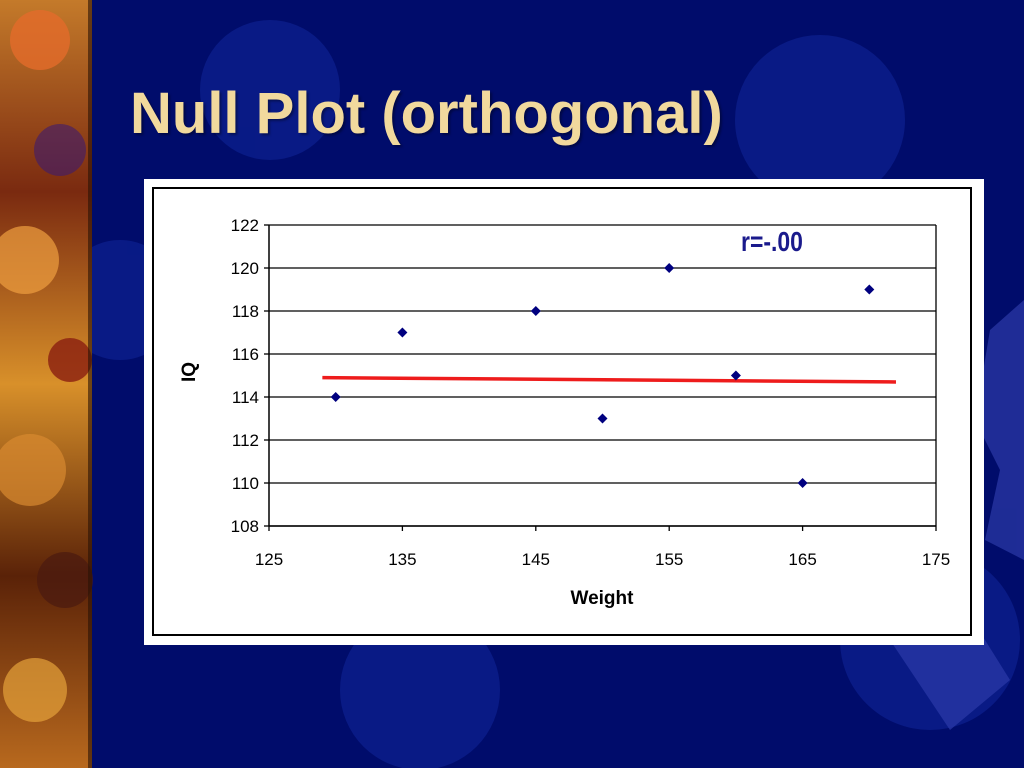  What do you see at coordinates (536, 559) in the screenshot?
I see `x-tick-label: 145` at bounding box center [536, 559].